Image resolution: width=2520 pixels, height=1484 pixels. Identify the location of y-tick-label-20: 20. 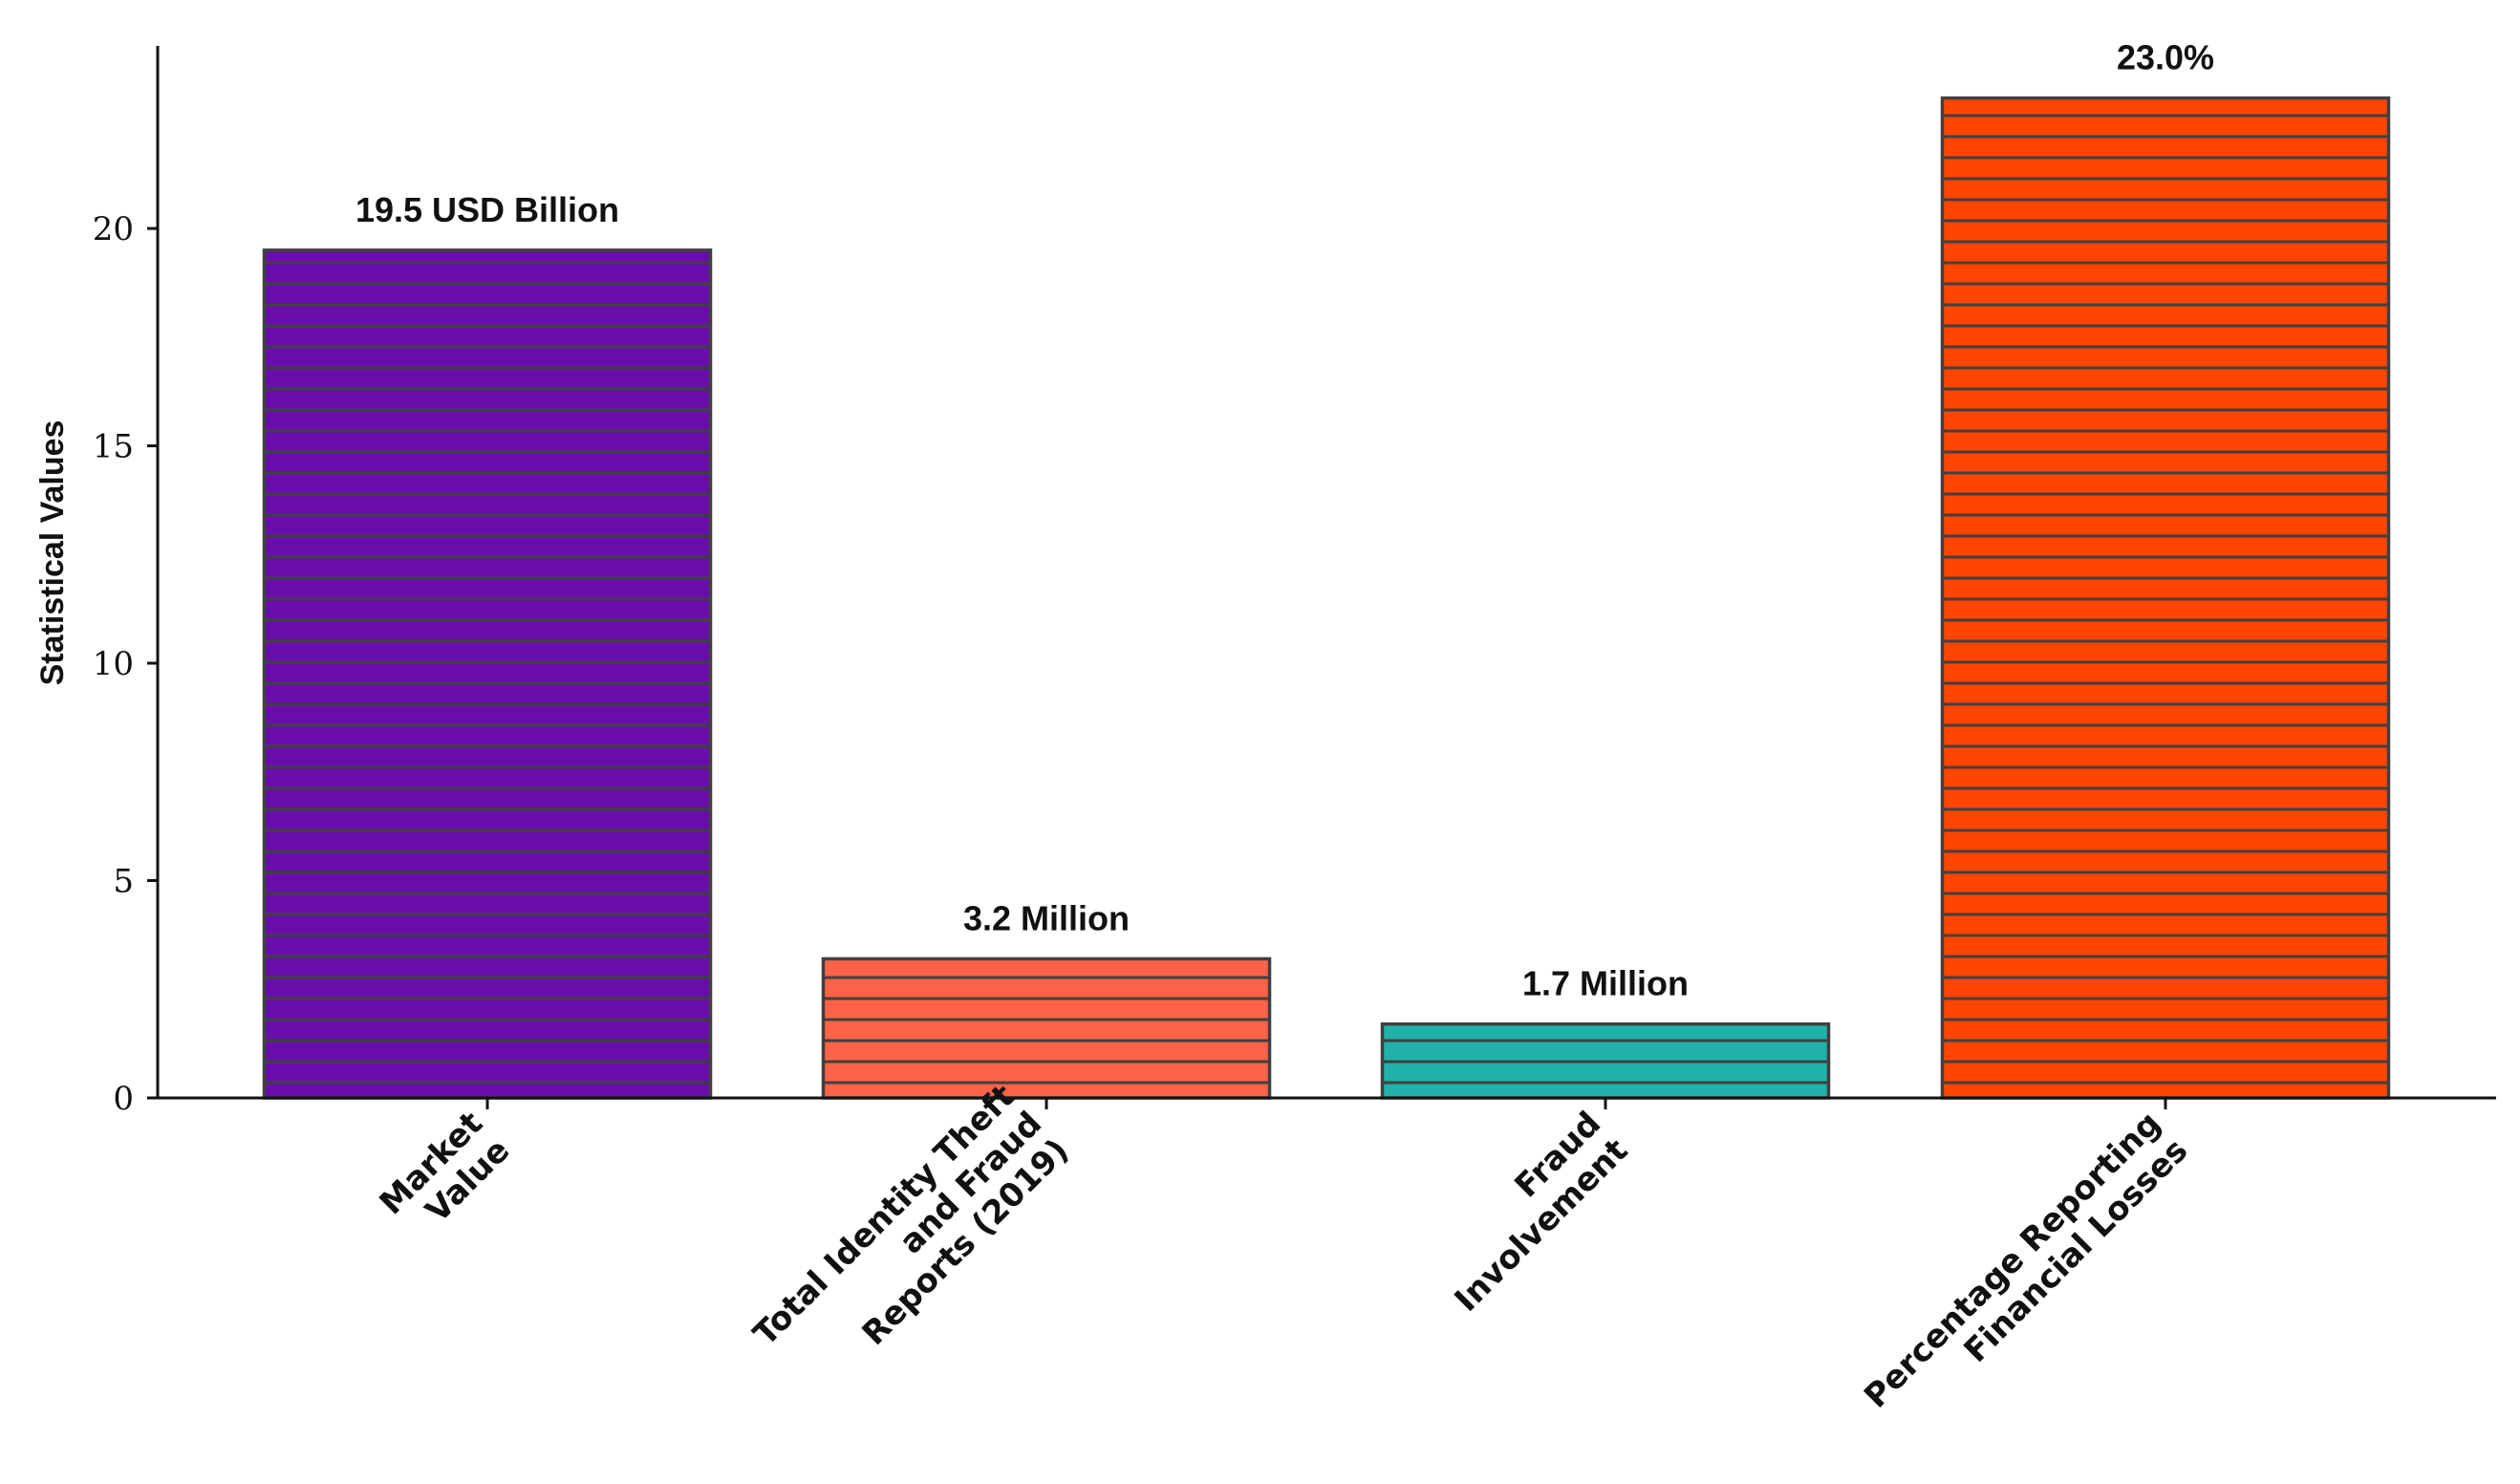
(114, 229).